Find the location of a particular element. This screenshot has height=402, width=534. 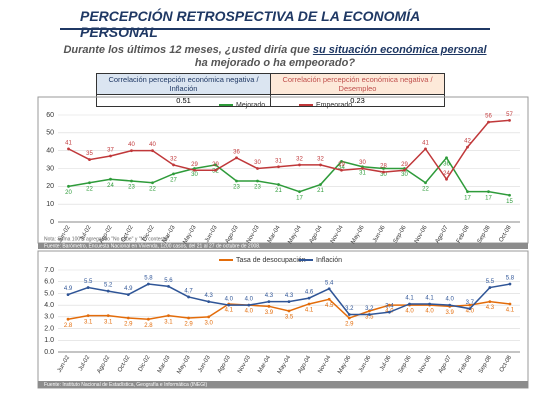

data-label: 23 is located at coordinates (131, 188).